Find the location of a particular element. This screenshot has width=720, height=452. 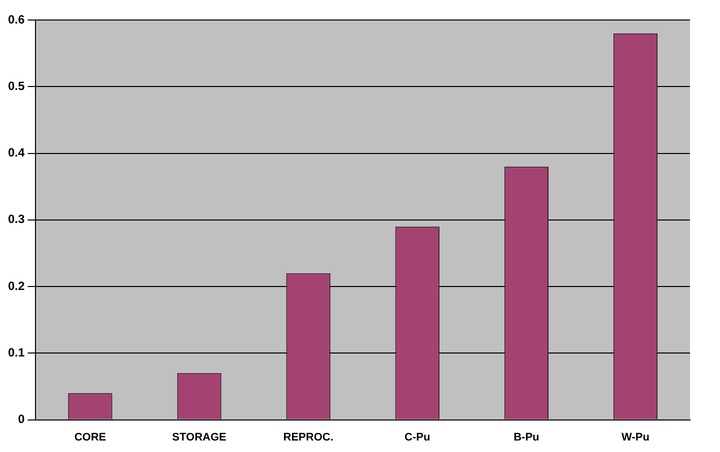

y-tick-label: 0.4 is located at coordinates (16, 153).